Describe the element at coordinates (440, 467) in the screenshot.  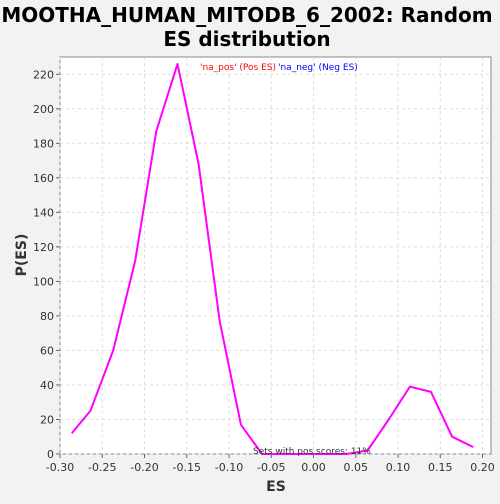
I see `x-tick-label: 0.15` at that location.